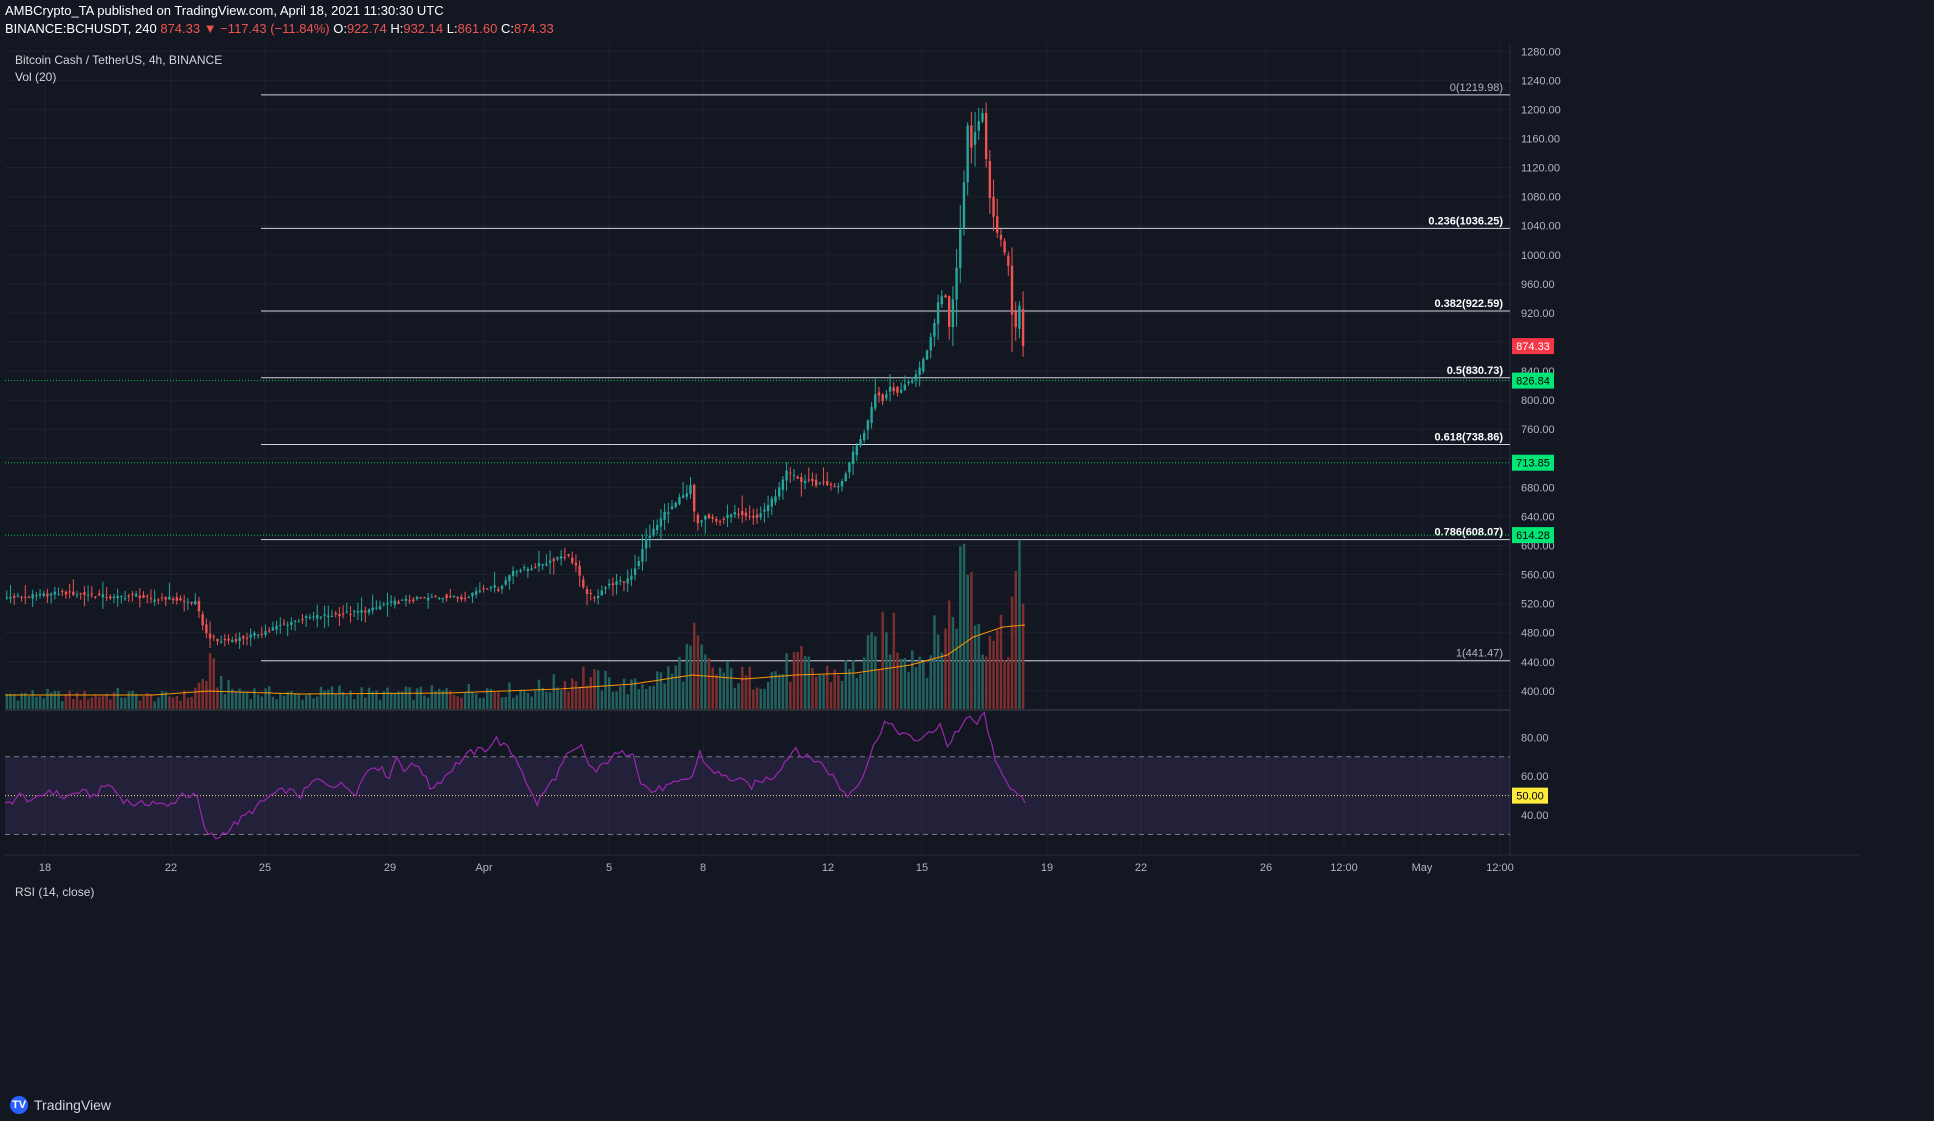 This screenshot has height=1121, width=1934. What do you see at coordinates (1469, 533) in the screenshot?
I see `fib-label: 0.786(608.07)` at bounding box center [1469, 533].